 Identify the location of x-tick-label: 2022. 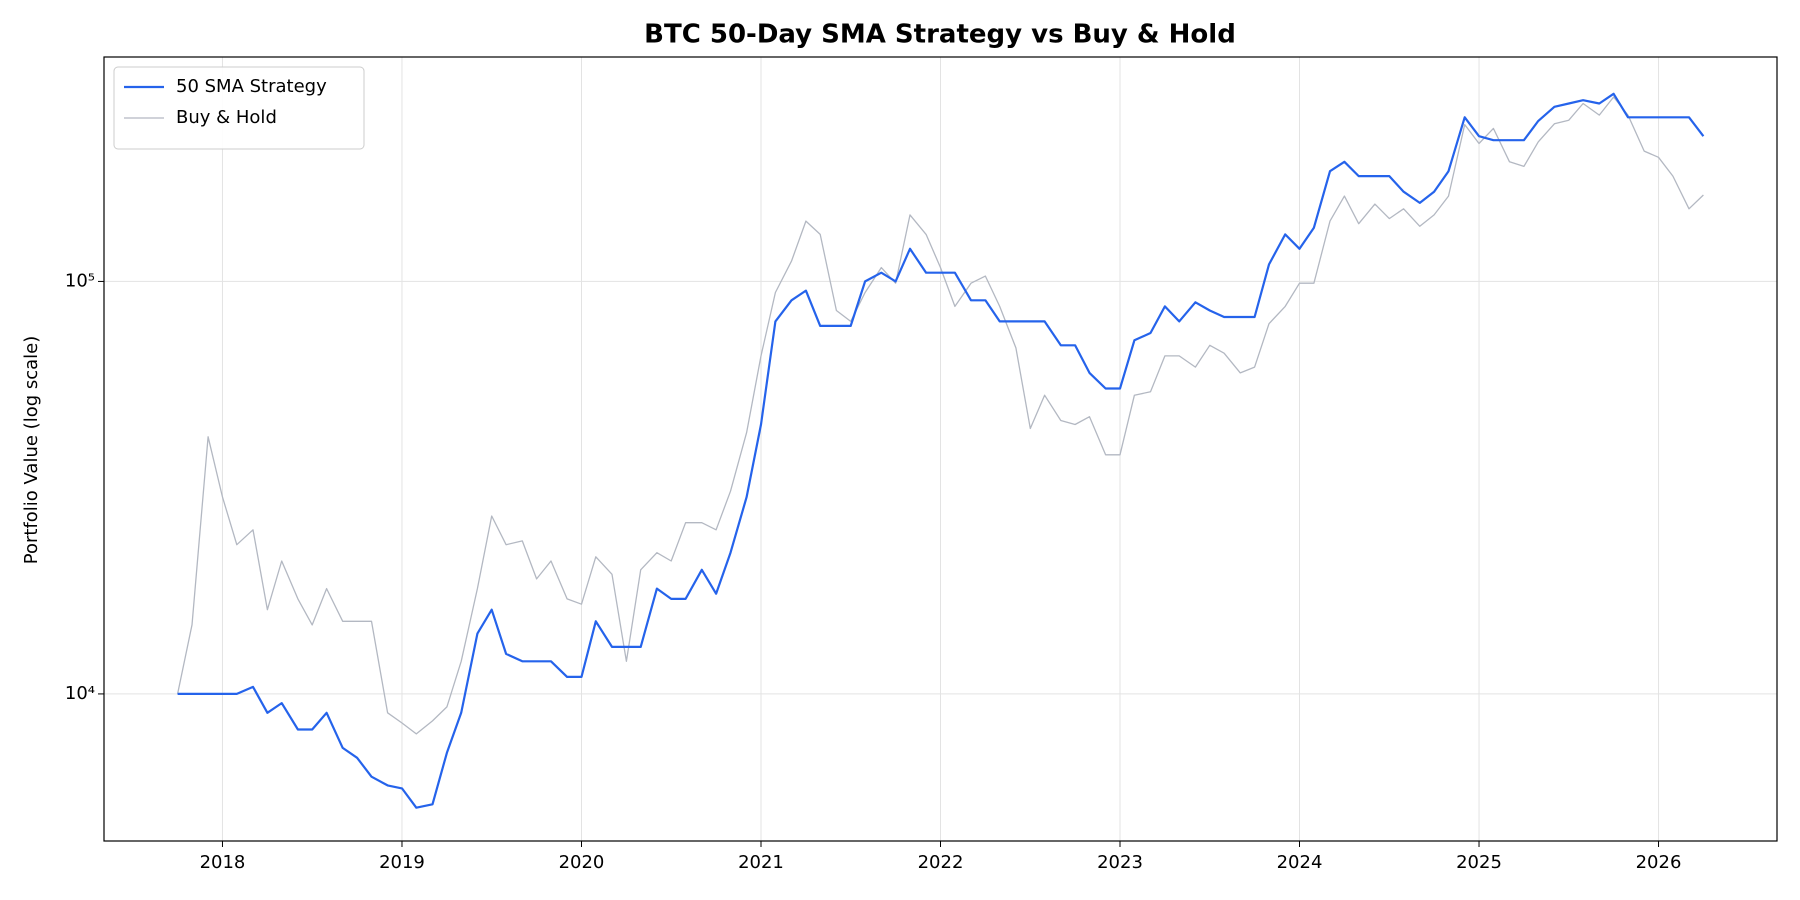
(941, 862).